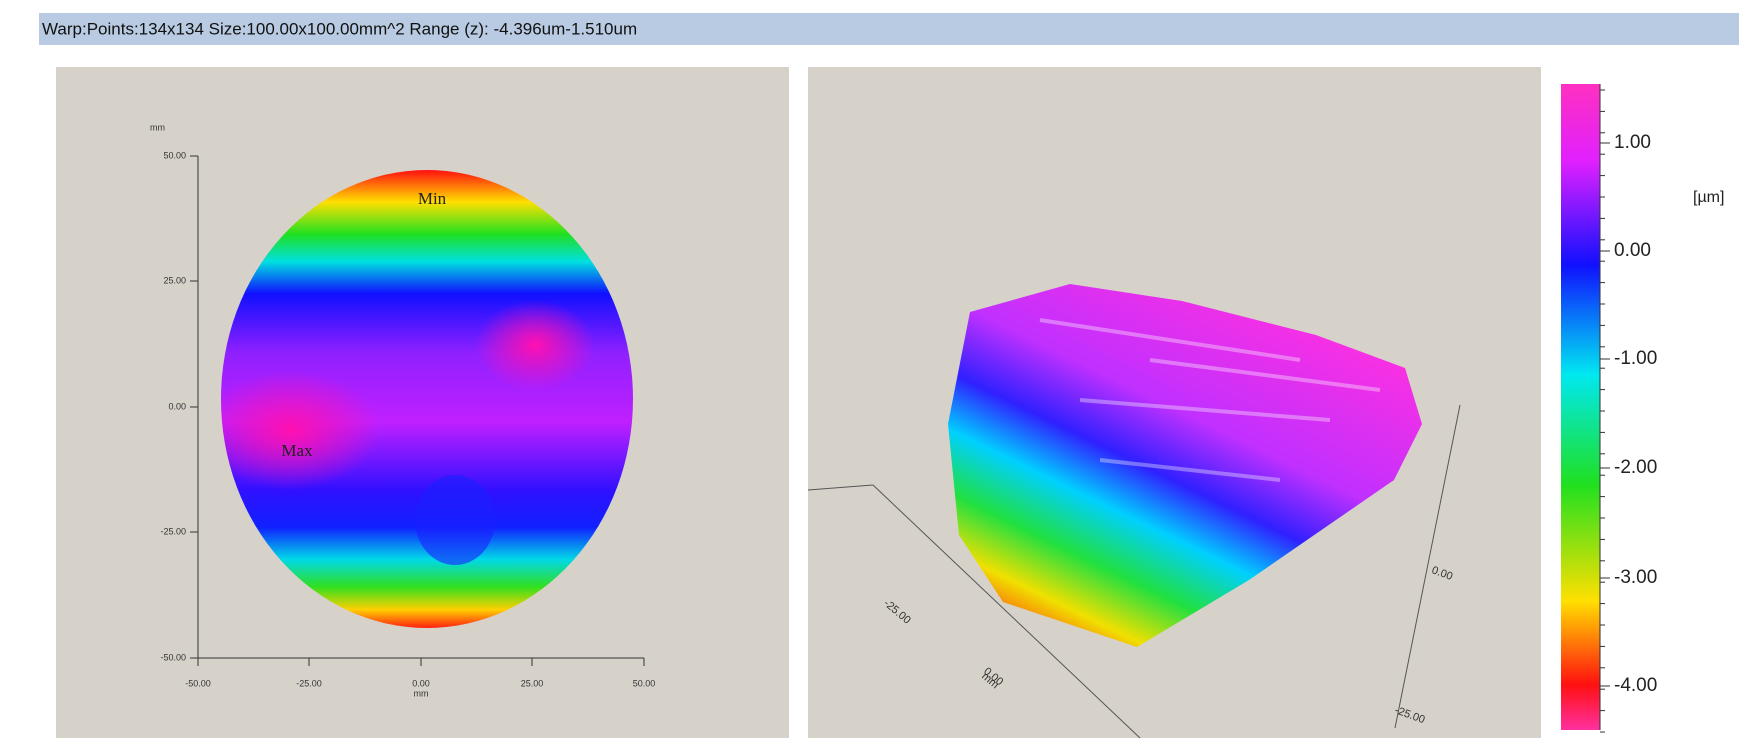 The width and height of the screenshot is (1748, 738). I want to click on min-label: Min, so click(432, 198).